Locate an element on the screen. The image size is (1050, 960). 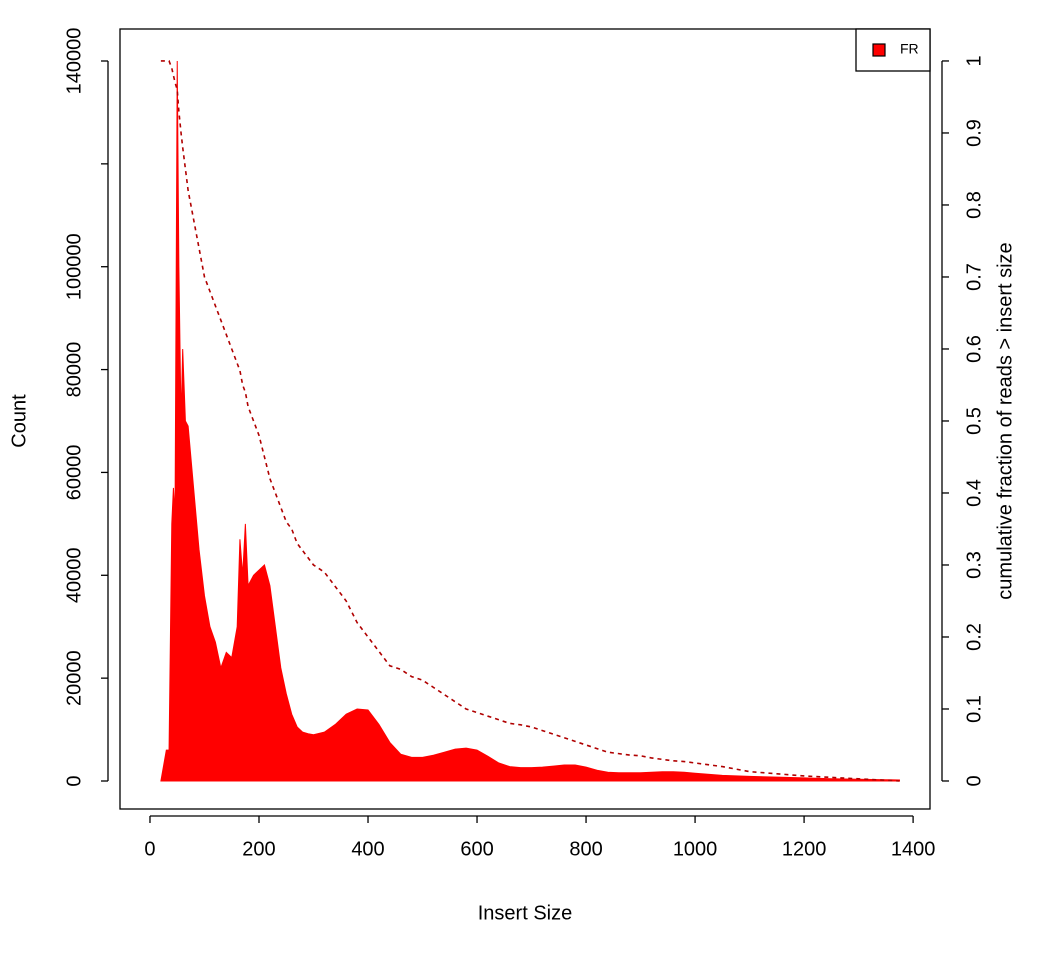
y-tick-label: 20000 is located at coordinates (74, 678).